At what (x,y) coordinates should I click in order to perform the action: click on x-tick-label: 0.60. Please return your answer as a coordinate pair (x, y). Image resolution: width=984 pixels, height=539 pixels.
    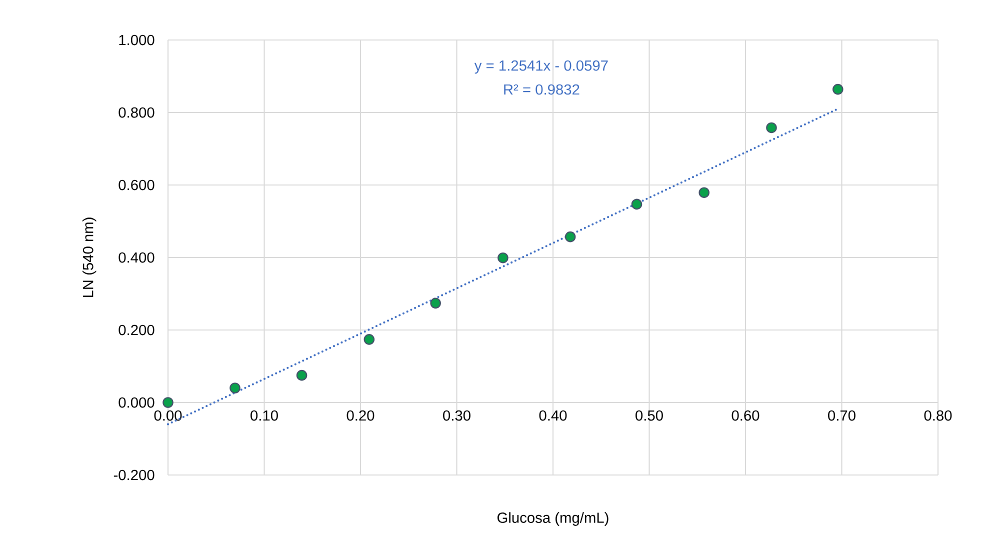
    Looking at the image, I should click on (746, 415).